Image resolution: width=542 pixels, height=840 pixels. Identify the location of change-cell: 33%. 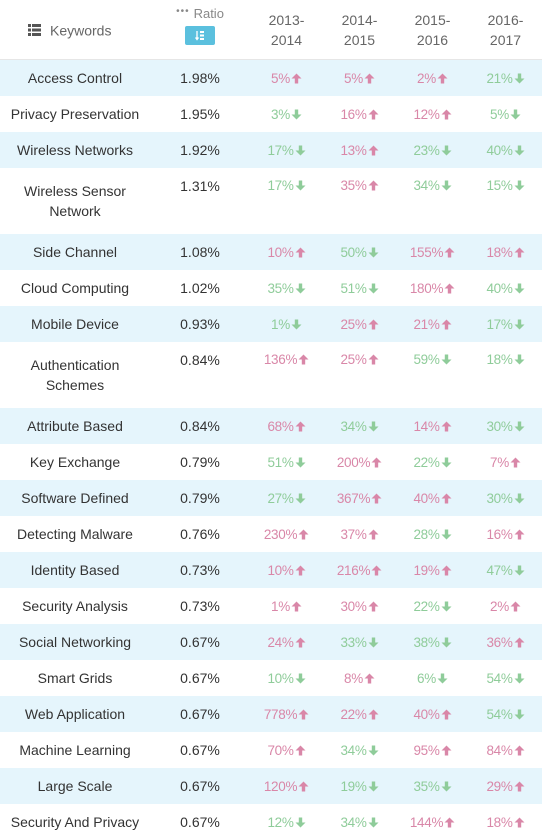
(359, 642).